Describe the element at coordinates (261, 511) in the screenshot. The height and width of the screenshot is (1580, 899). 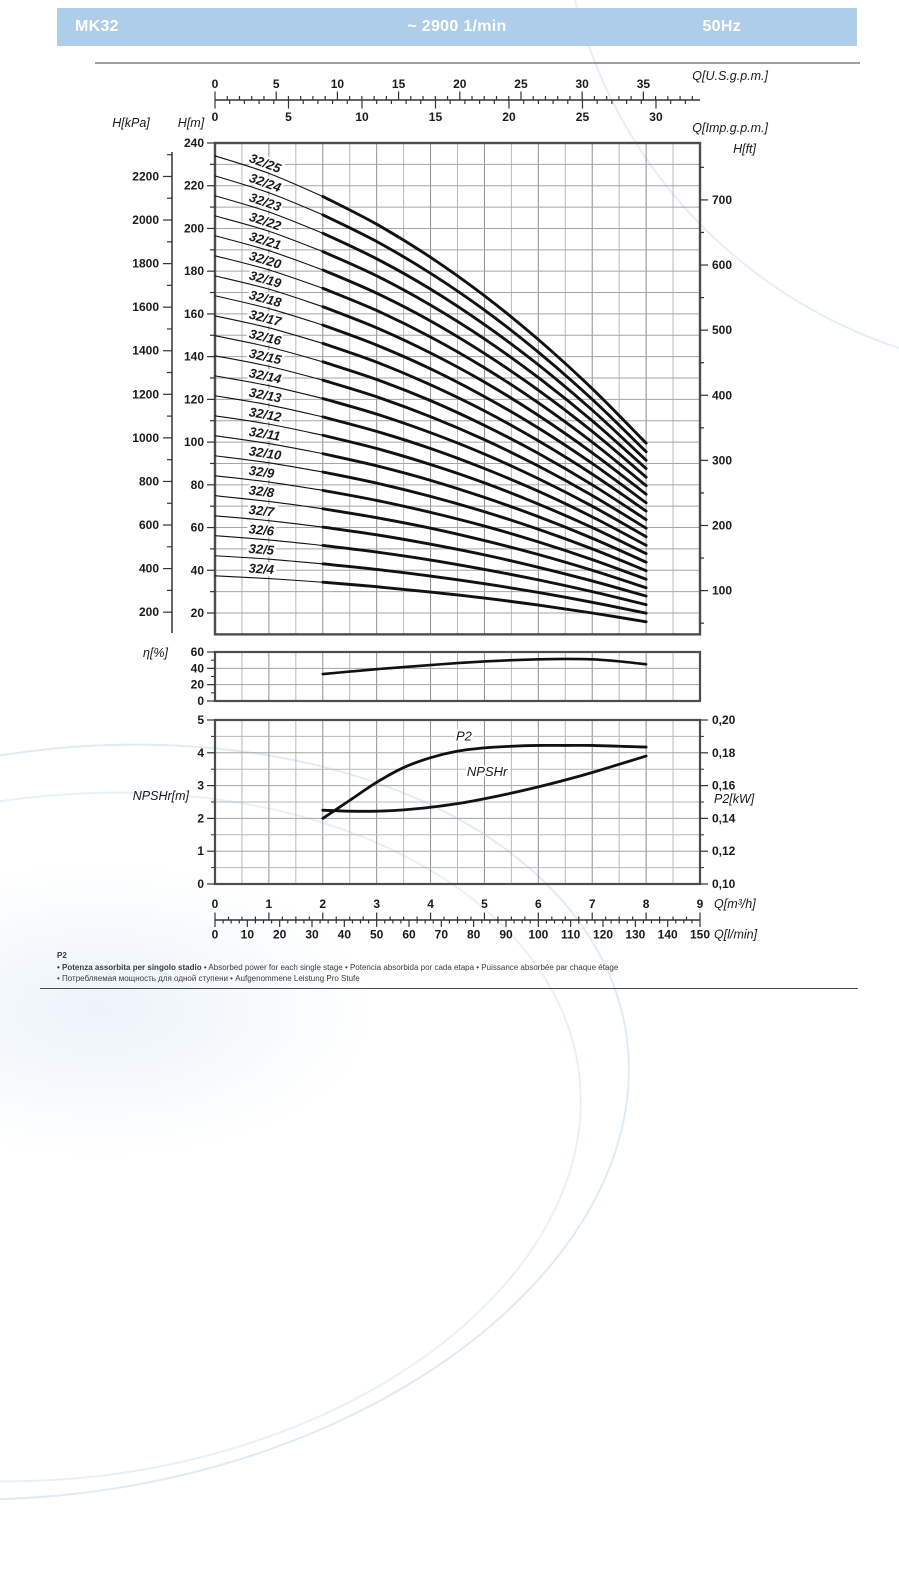
I see `svg-text: 32/7` at that location.